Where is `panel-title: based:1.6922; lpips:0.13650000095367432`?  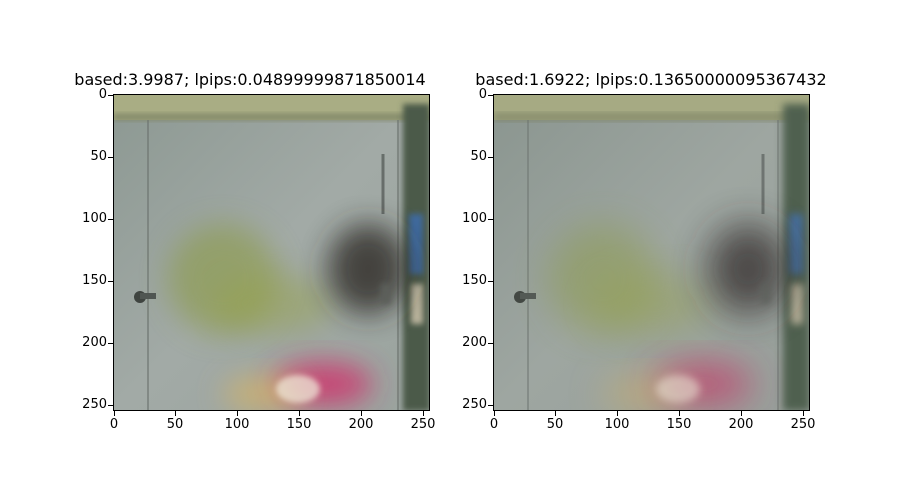 panel-title: based:1.6922; lpips:0.13650000095367432 is located at coordinates (651, 79).